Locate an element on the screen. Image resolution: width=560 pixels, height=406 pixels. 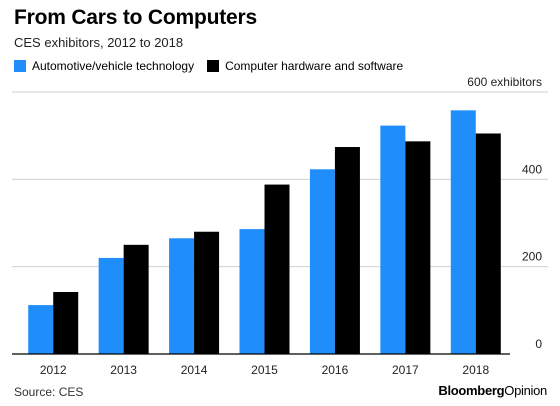
y-tick-label: 400 is located at coordinates (532, 169).